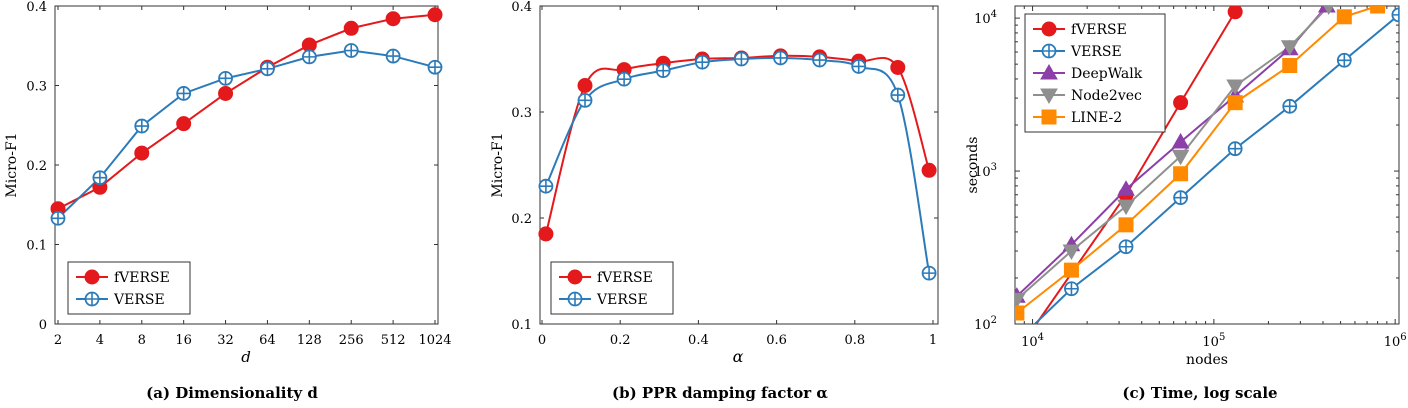 This screenshot has height=408, width=1408. I want to click on a-xtick-label: 128, so click(309, 340).